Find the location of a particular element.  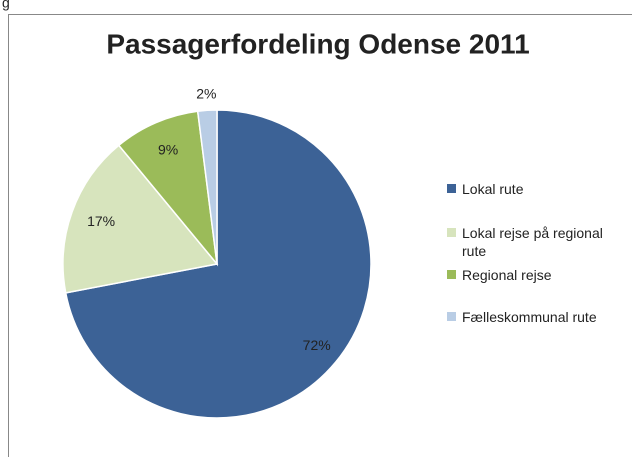

legend-label: Regional rejse is located at coordinates (507, 275).